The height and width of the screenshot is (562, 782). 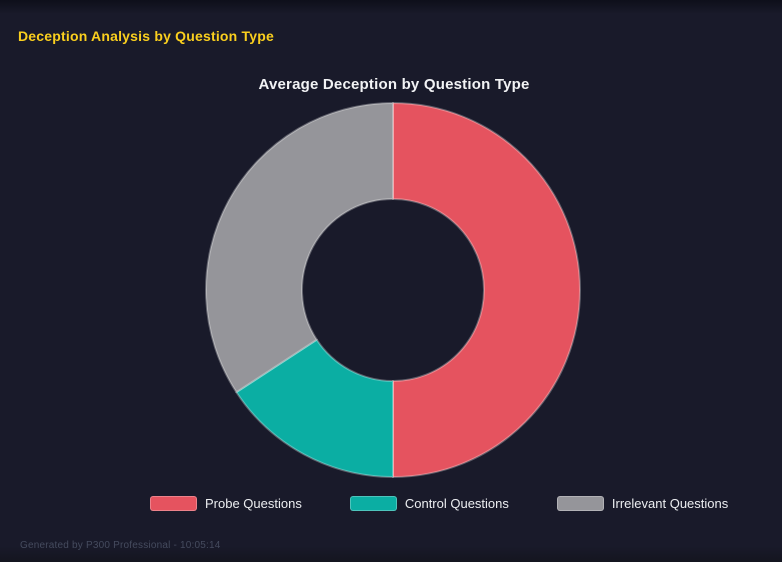 I want to click on donut-segment-control-questions, so click(x=314, y=408).